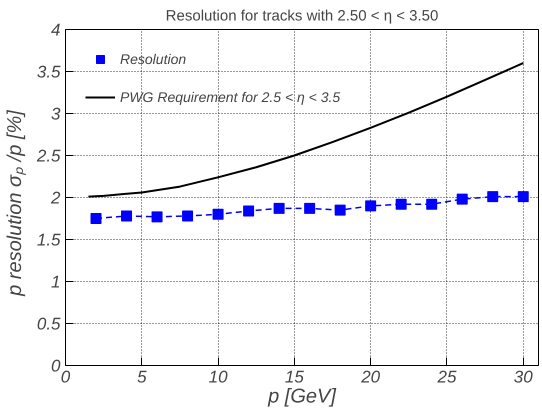 This screenshot has width=542, height=410. I want to click on y-tick-label: 2.5, so click(49, 156).